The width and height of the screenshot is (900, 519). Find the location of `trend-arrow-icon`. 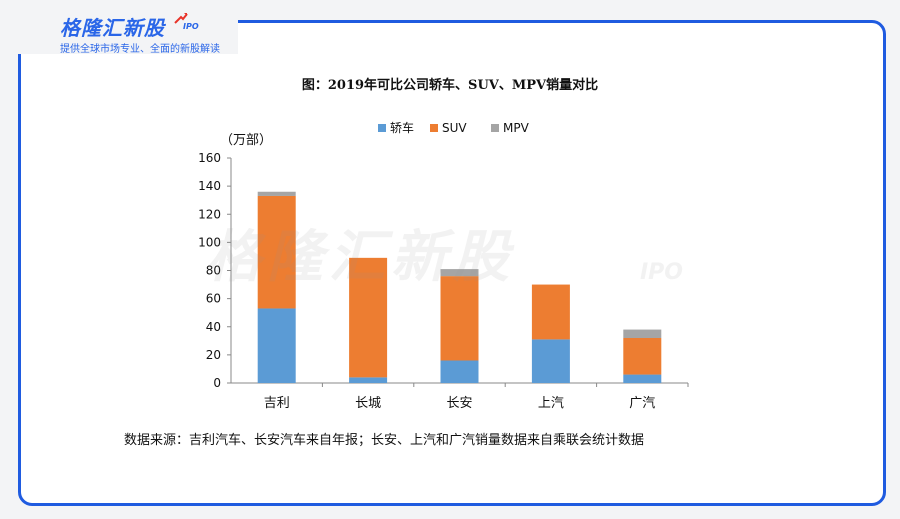

trend-arrow-icon is located at coordinates (181, 18).